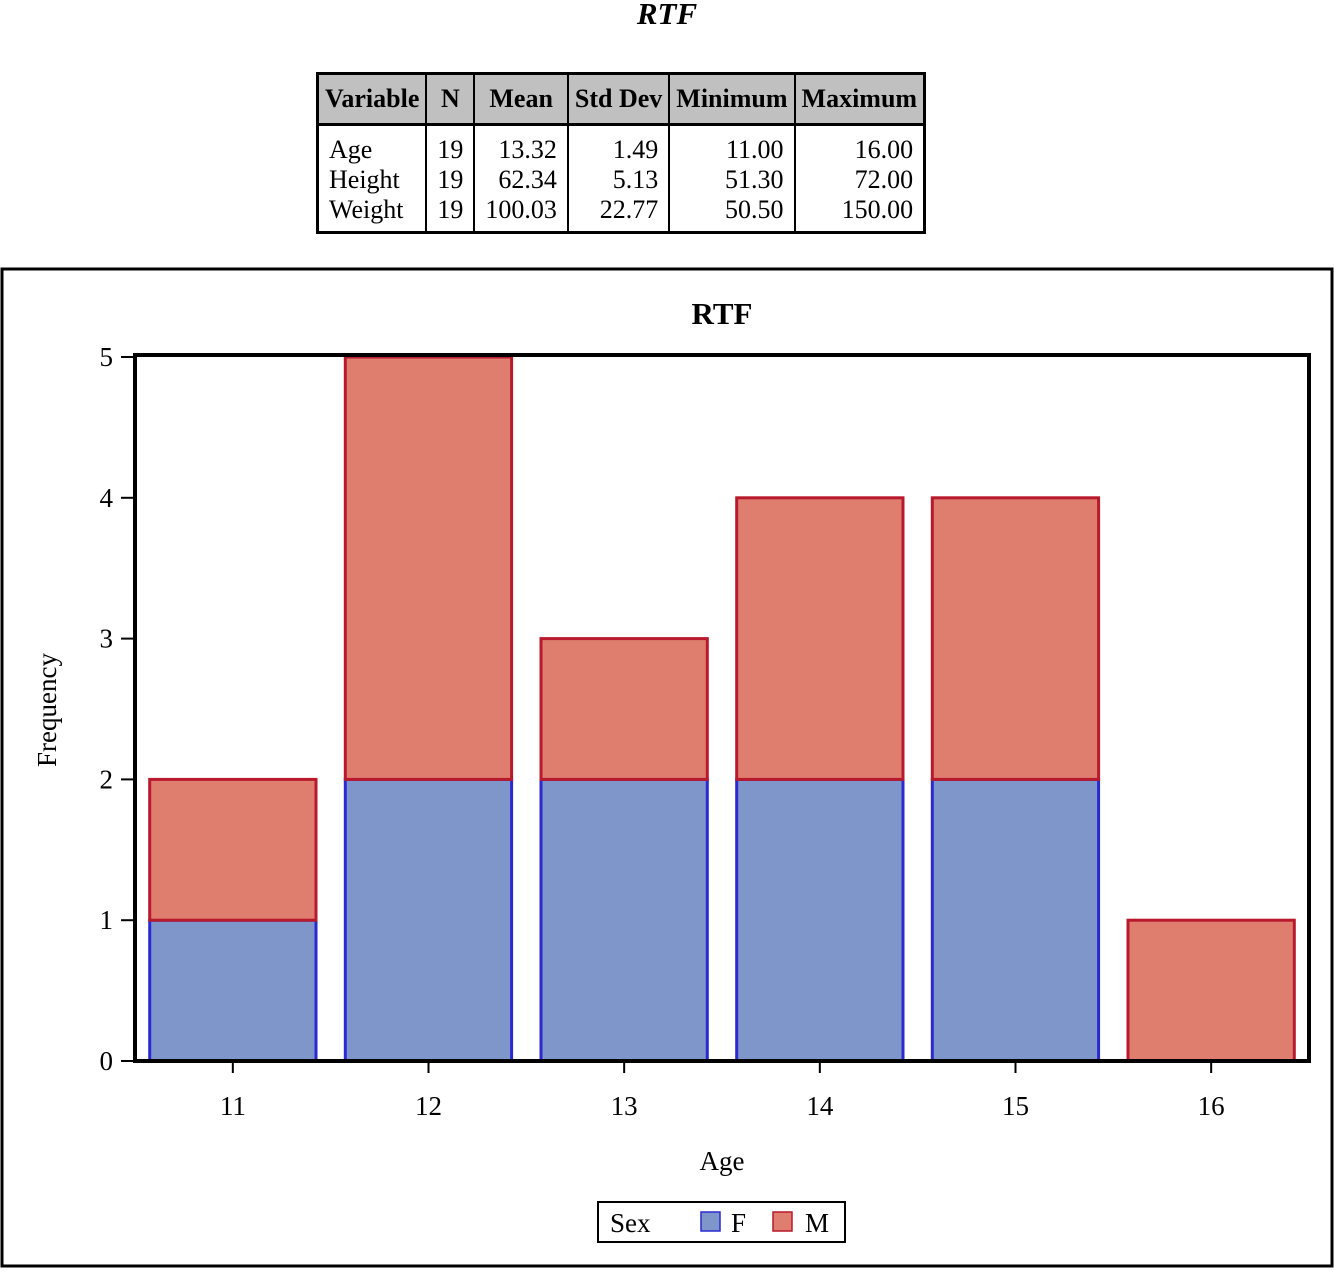 The height and width of the screenshot is (1273, 1334). What do you see at coordinates (372, 99) in the screenshot?
I see `column-header-variable: Variable` at bounding box center [372, 99].